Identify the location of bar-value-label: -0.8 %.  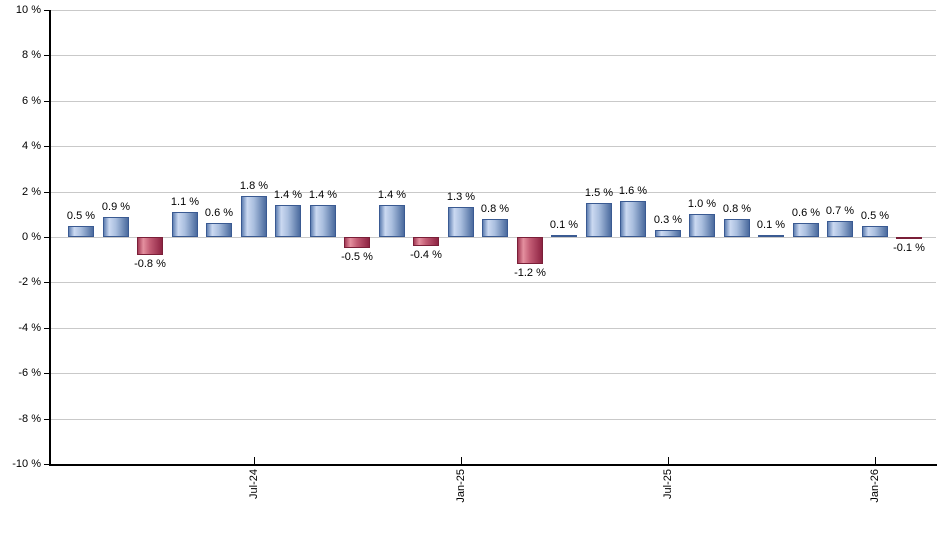
(150, 264).